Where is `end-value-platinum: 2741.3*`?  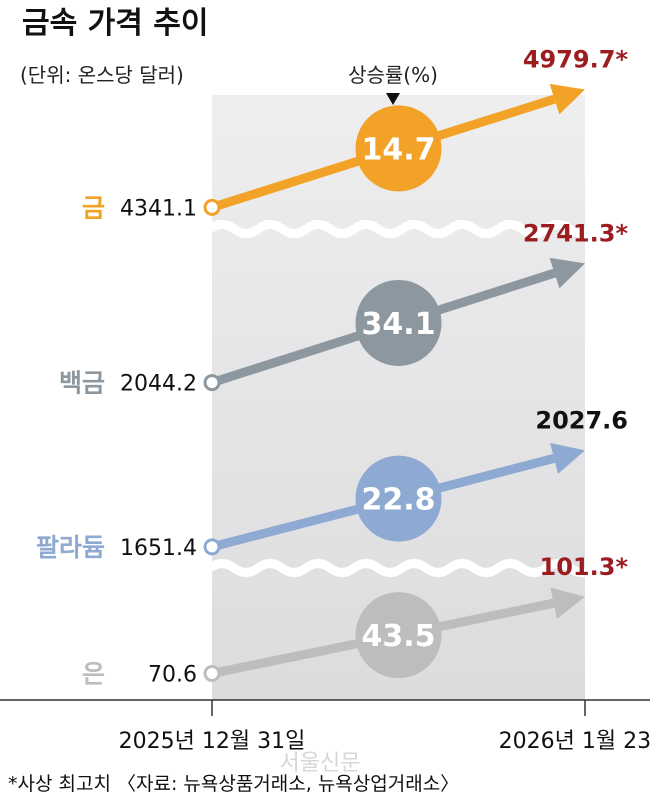
end-value-platinum: 2741.3* is located at coordinates (576, 233).